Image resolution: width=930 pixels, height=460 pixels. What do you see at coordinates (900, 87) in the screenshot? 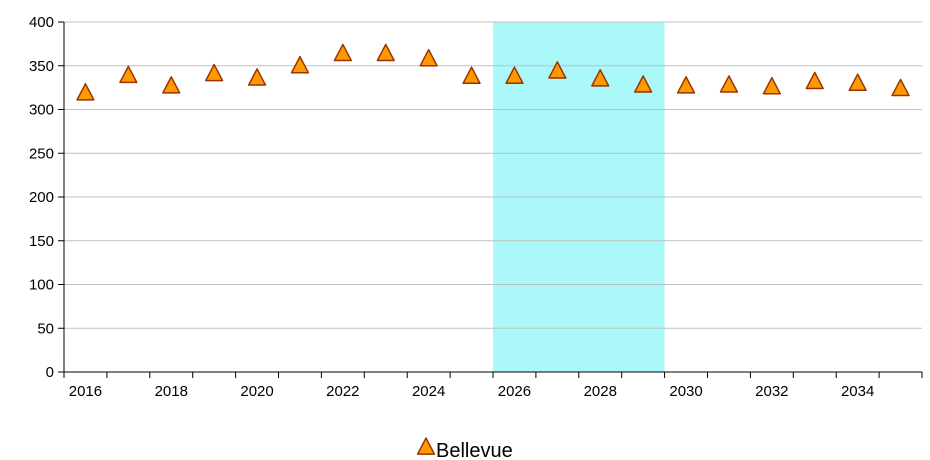
I see `point-bellevue-2035` at bounding box center [900, 87].